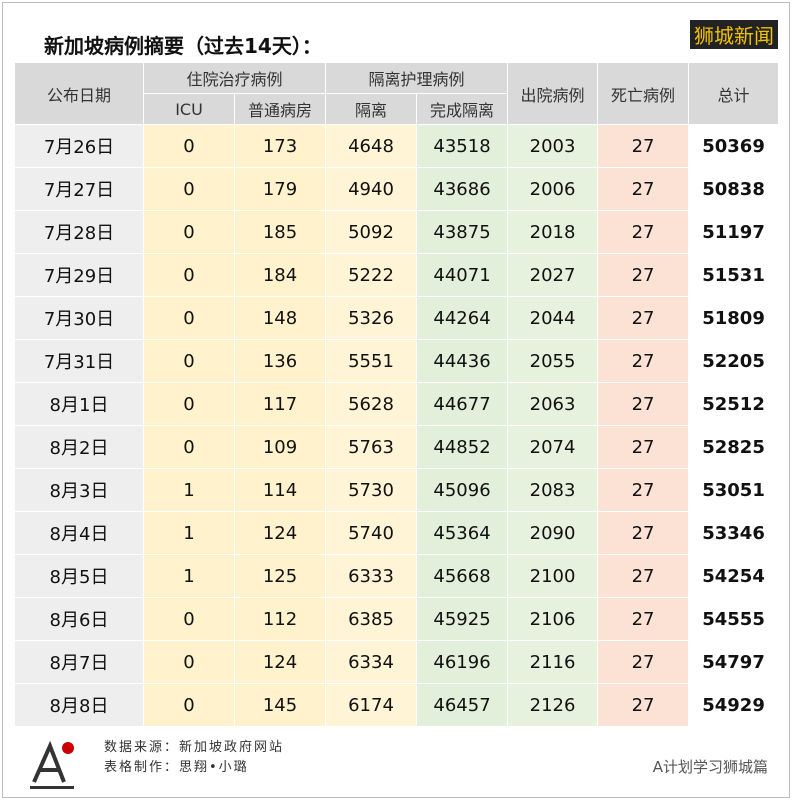 The image size is (792, 800). I want to click on header-cell: 住院治疗病例, so click(234, 78).